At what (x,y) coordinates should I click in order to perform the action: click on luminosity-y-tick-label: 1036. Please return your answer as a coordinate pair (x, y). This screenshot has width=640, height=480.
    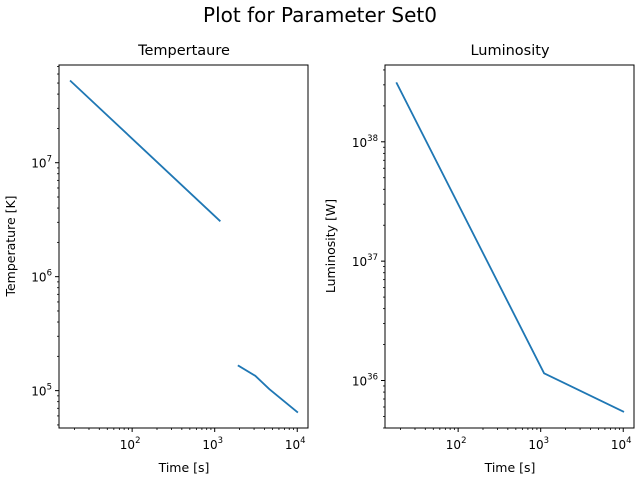
    Looking at the image, I should click on (365, 381).